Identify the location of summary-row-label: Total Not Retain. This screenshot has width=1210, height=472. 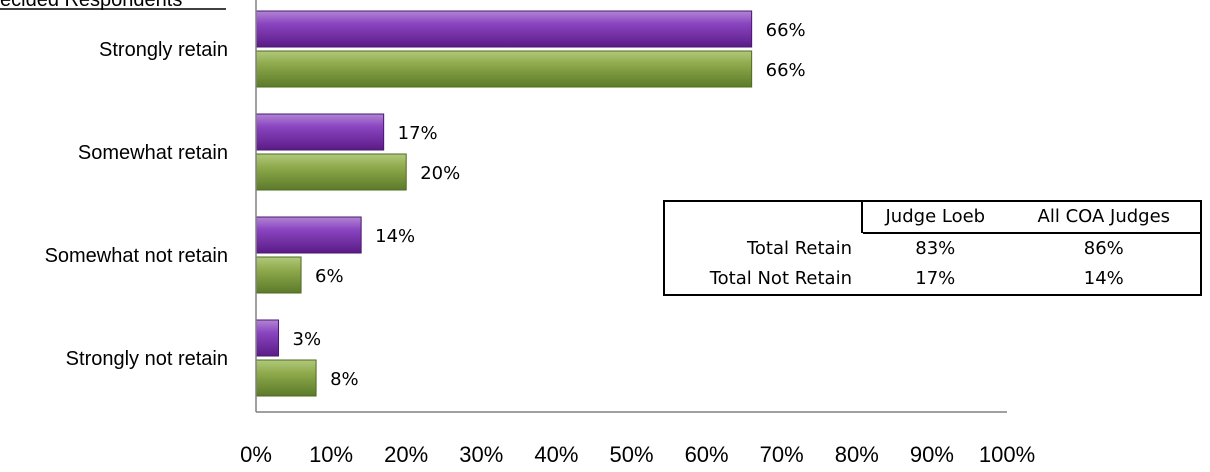
(780, 278).